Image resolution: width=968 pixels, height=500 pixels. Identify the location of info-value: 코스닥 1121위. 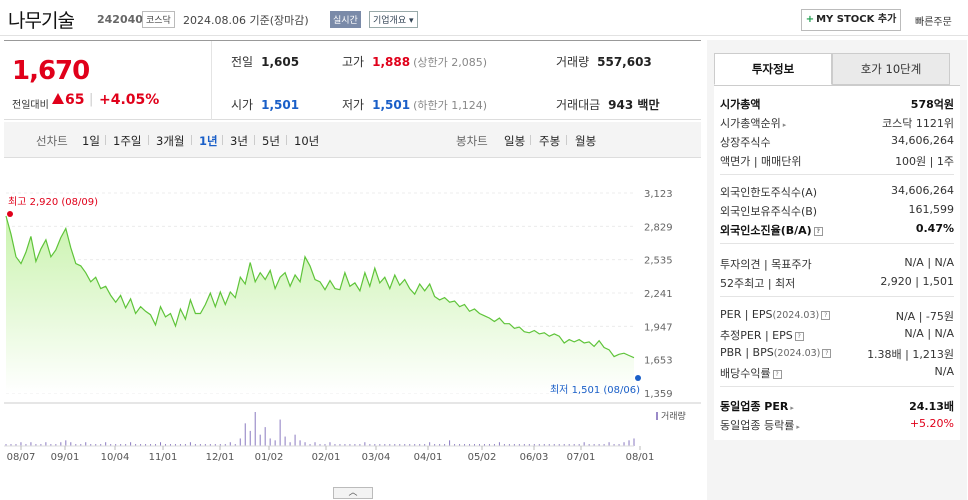
(918, 123).